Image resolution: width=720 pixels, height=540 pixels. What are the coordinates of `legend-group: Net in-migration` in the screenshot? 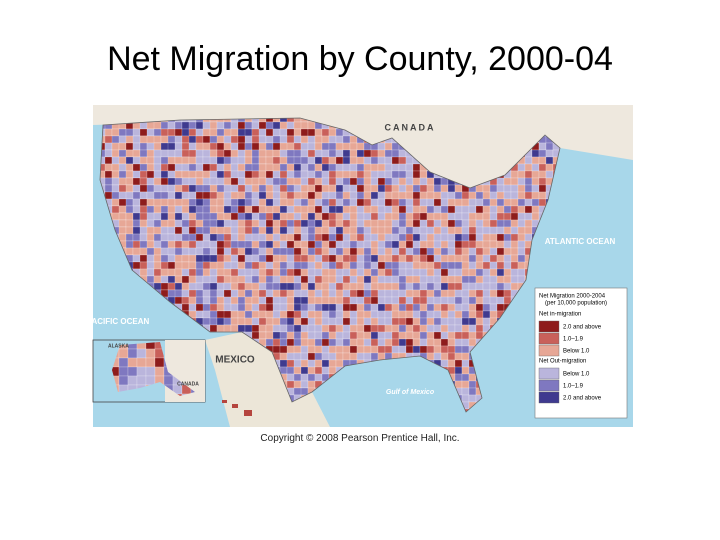 It's located at (560, 315).